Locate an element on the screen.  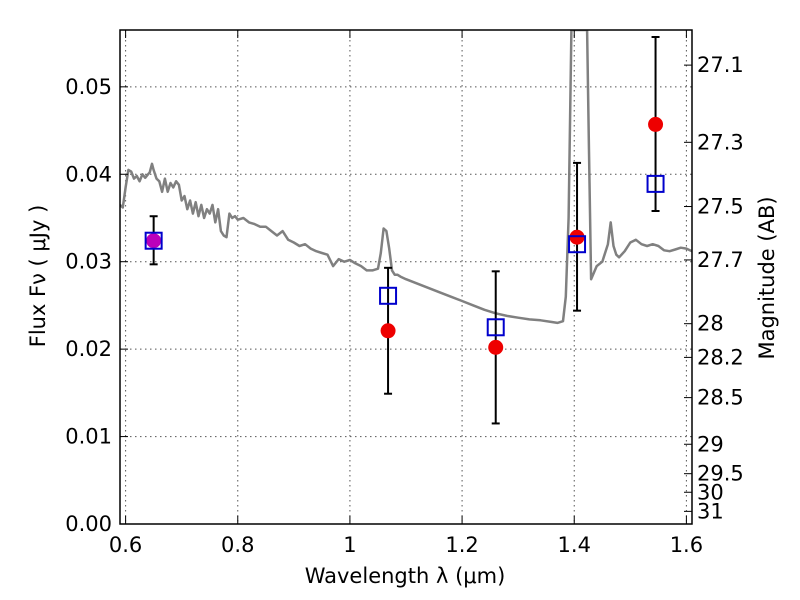
mag-tick-label: 31 is located at coordinates (710, 511).